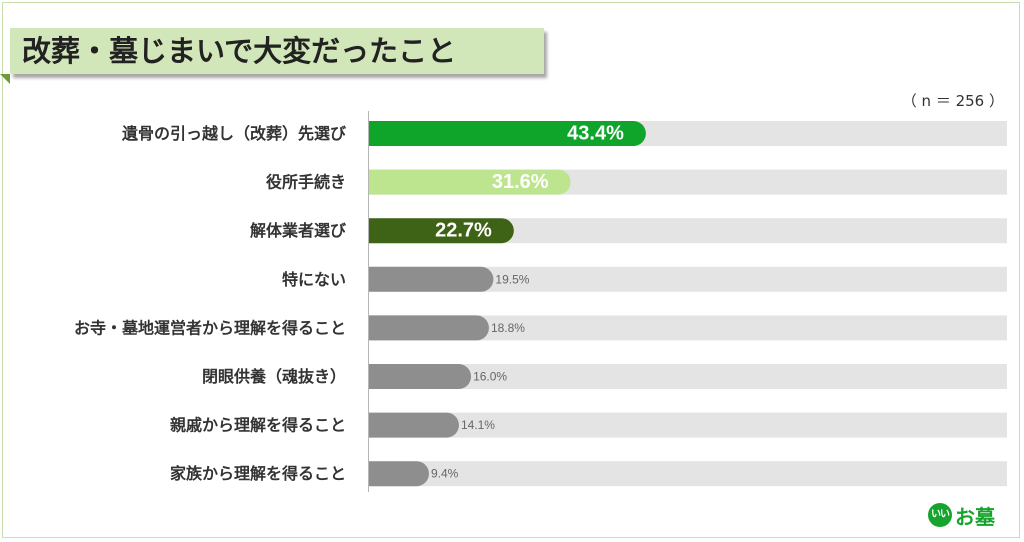 The width and height of the screenshot is (1024, 542). I want to click on category-label: お寺・墓地運営者から理解を得ること, so click(210, 327).